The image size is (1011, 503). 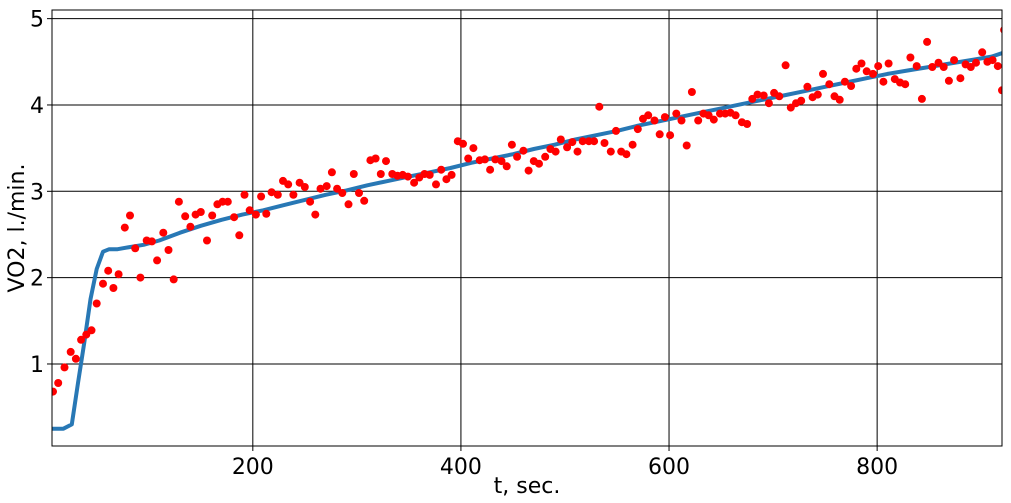 What do you see at coordinates (17, 228) in the screenshot?
I see `y-axis-label: VO2, l./min.` at bounding box center [17, 228].